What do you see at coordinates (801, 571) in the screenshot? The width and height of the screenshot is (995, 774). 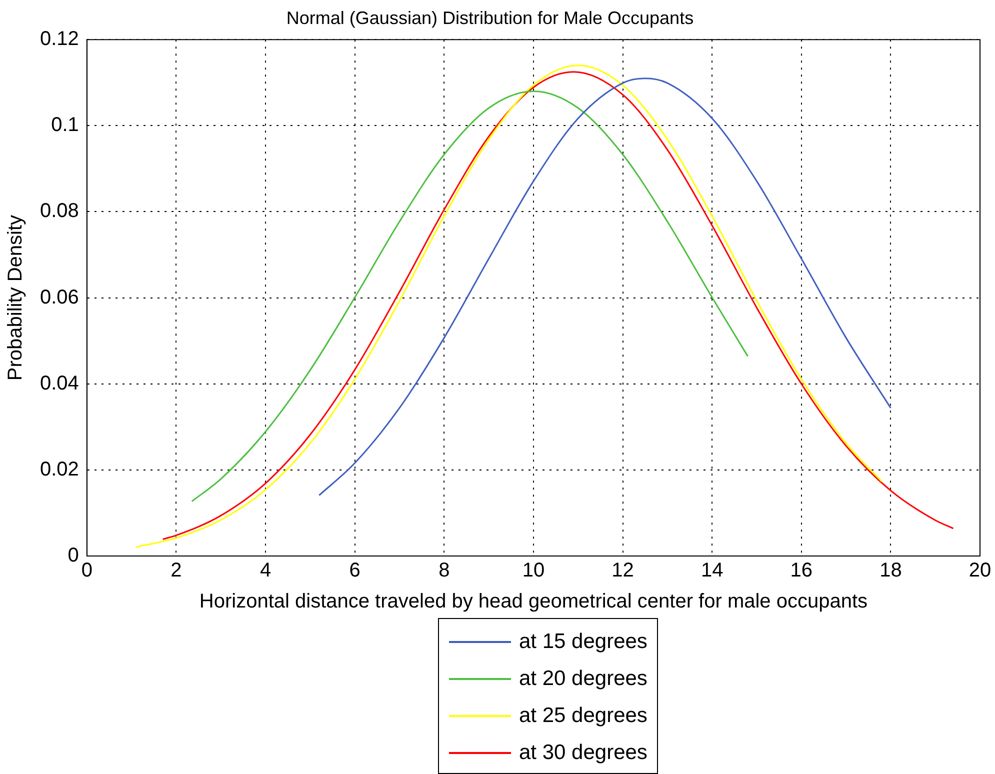 I see `x-tick-label: 16` at bounding box center [801, 571].